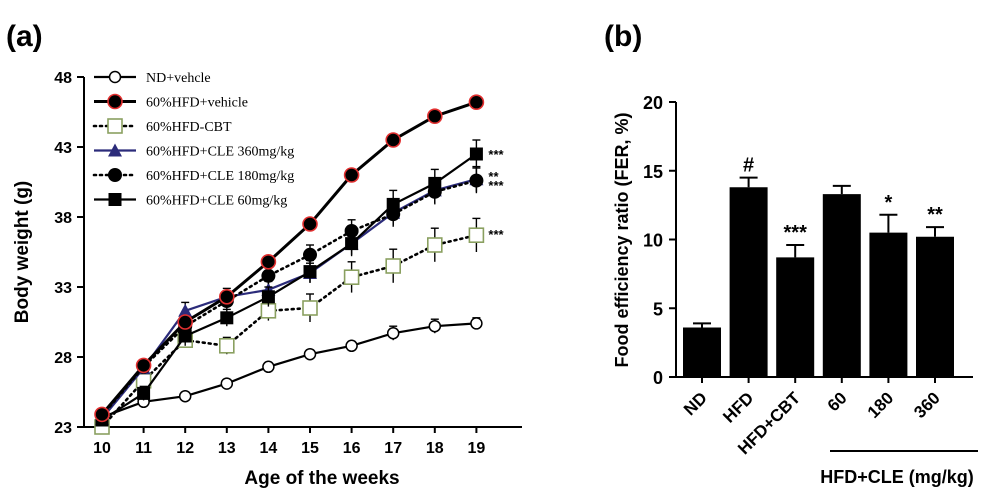 This screenshot has width=996, height=491. Describe the element at coordinates (63, 218) in the screenshot. I see `y-tick-label: 38` at that location.